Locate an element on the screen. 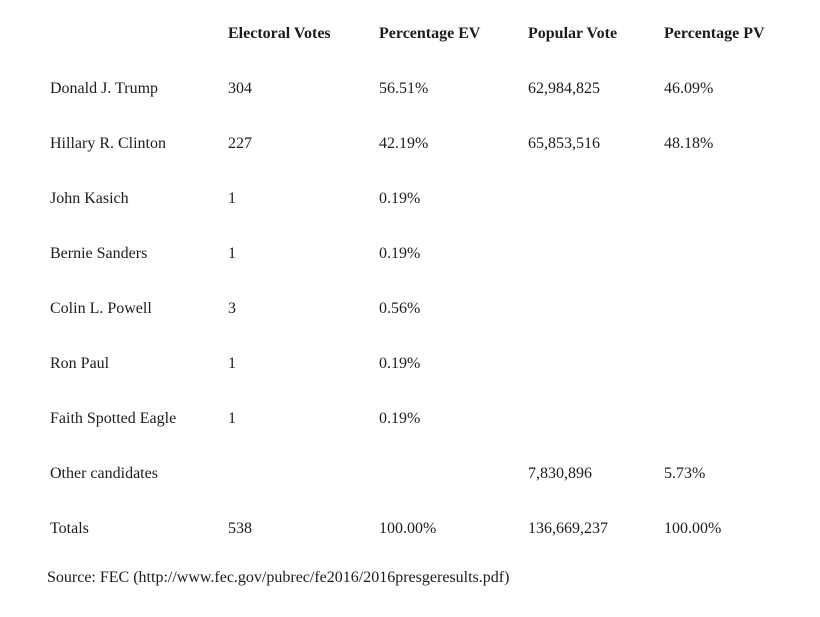  table-row-totals: Totals 538 100.00% 136,669,237 100.00% is located at coordinates (435, 528).